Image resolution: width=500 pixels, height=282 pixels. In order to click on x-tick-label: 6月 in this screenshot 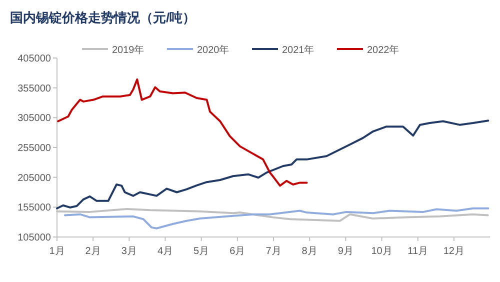, I will do `click(238, 251)`.